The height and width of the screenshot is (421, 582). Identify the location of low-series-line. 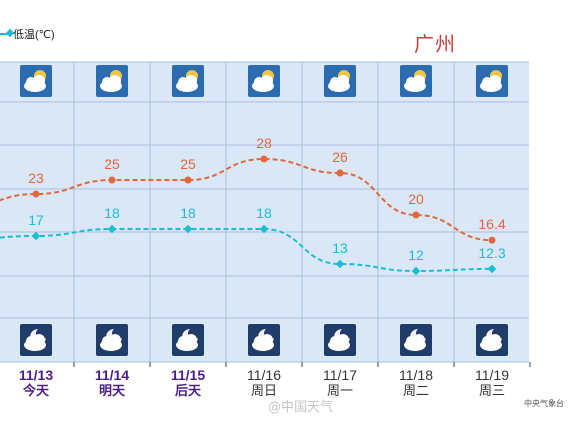
(246, 250).